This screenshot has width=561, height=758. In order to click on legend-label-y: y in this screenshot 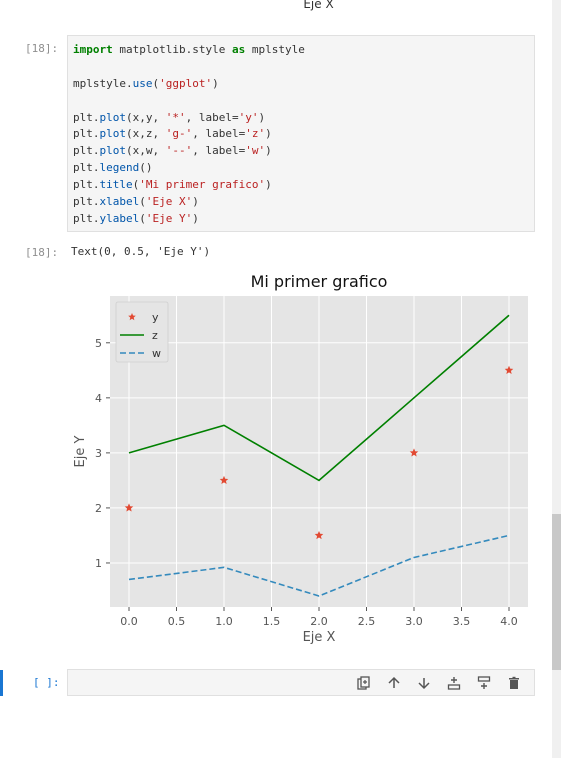, I will do `click(155, 317)`.